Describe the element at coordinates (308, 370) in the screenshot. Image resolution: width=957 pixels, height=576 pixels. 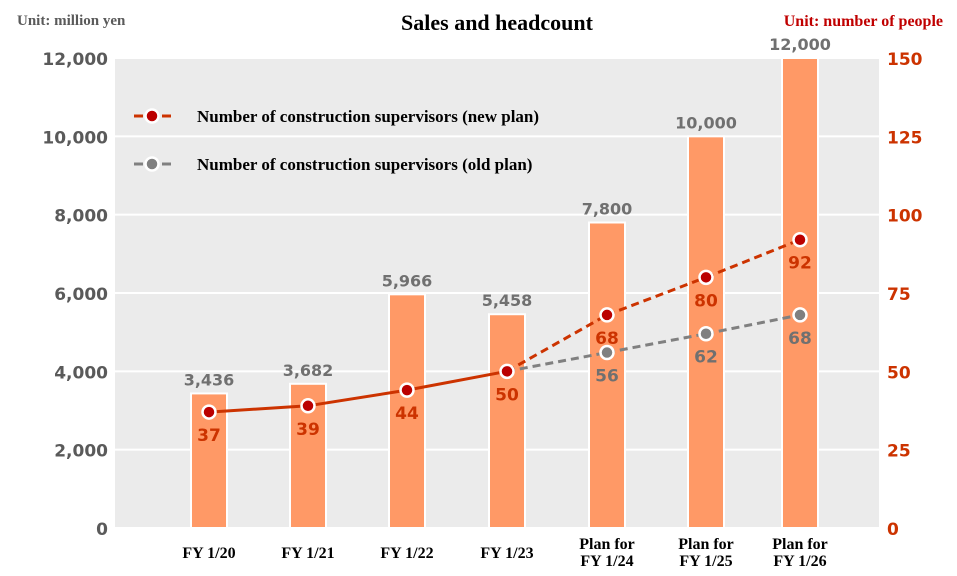
I see `bar-value-label: 3,682` at that location.